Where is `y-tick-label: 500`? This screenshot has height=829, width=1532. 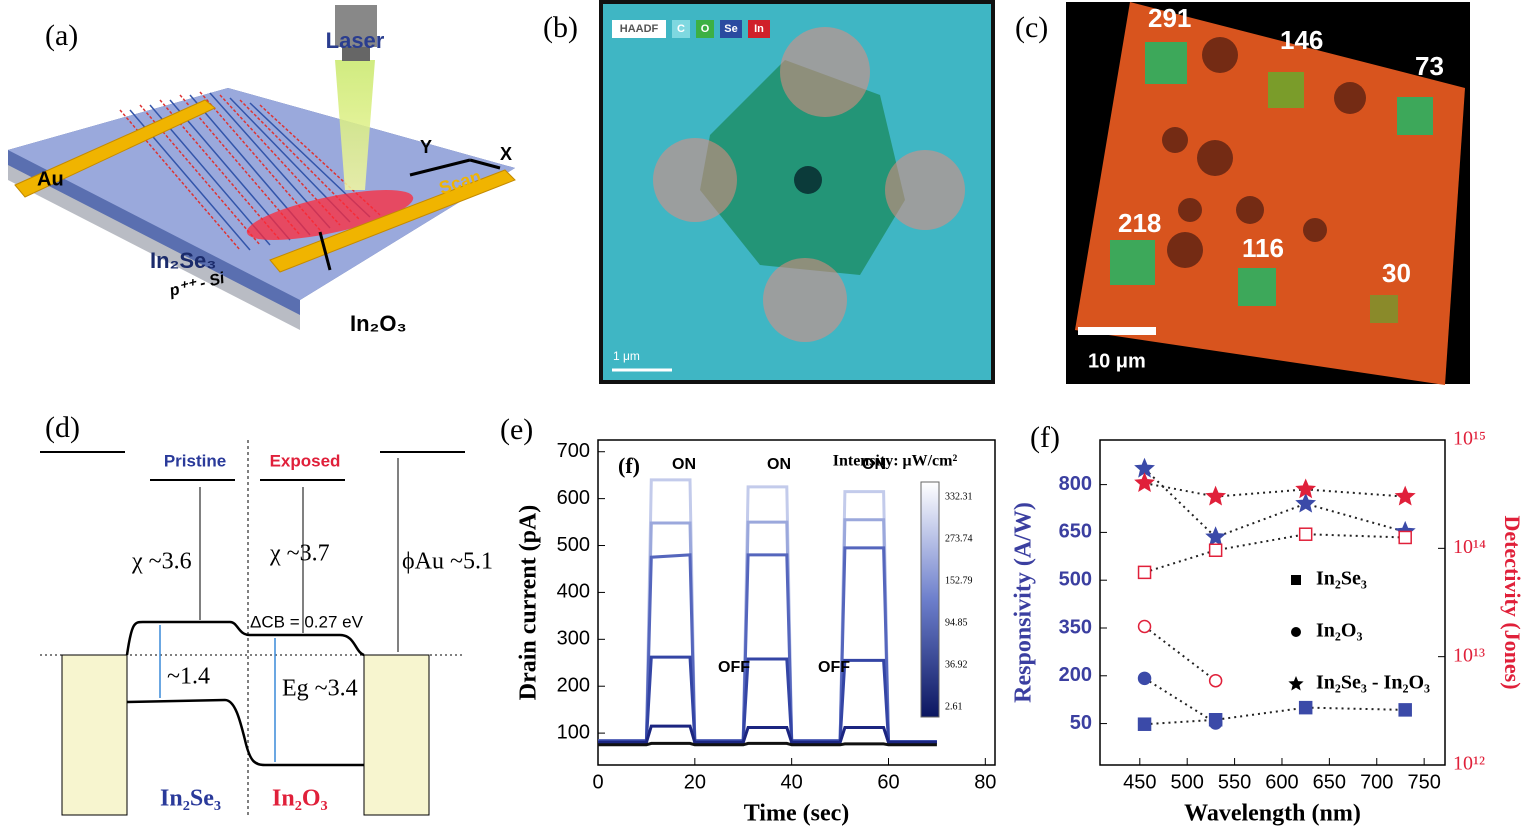 y-tick-label: 500 is located at coordinates (1075, 579).